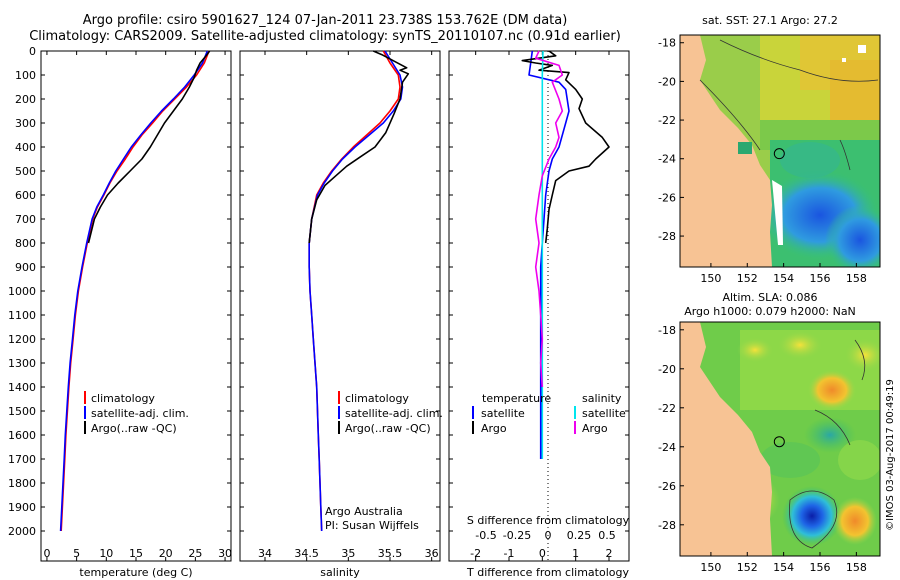 Image resolution: width=900 pixels, height=580 pixels. What do you see at coordinates (22, 363) in the screenshot?
I see `y-tick-label: 1300` at bounding box center [22, 363].